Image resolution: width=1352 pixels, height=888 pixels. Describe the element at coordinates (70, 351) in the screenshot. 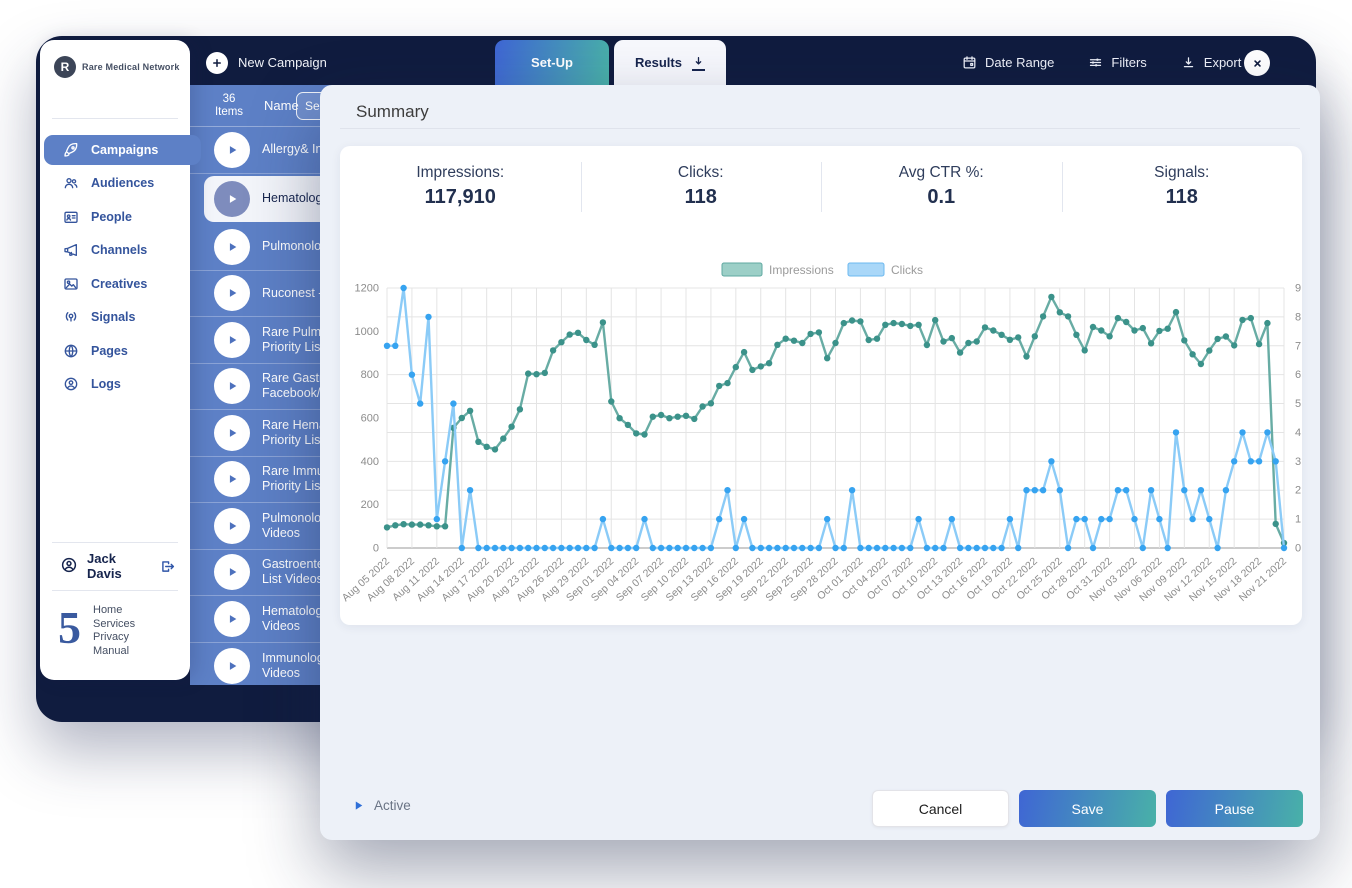

I see `globe-icon` at that location.